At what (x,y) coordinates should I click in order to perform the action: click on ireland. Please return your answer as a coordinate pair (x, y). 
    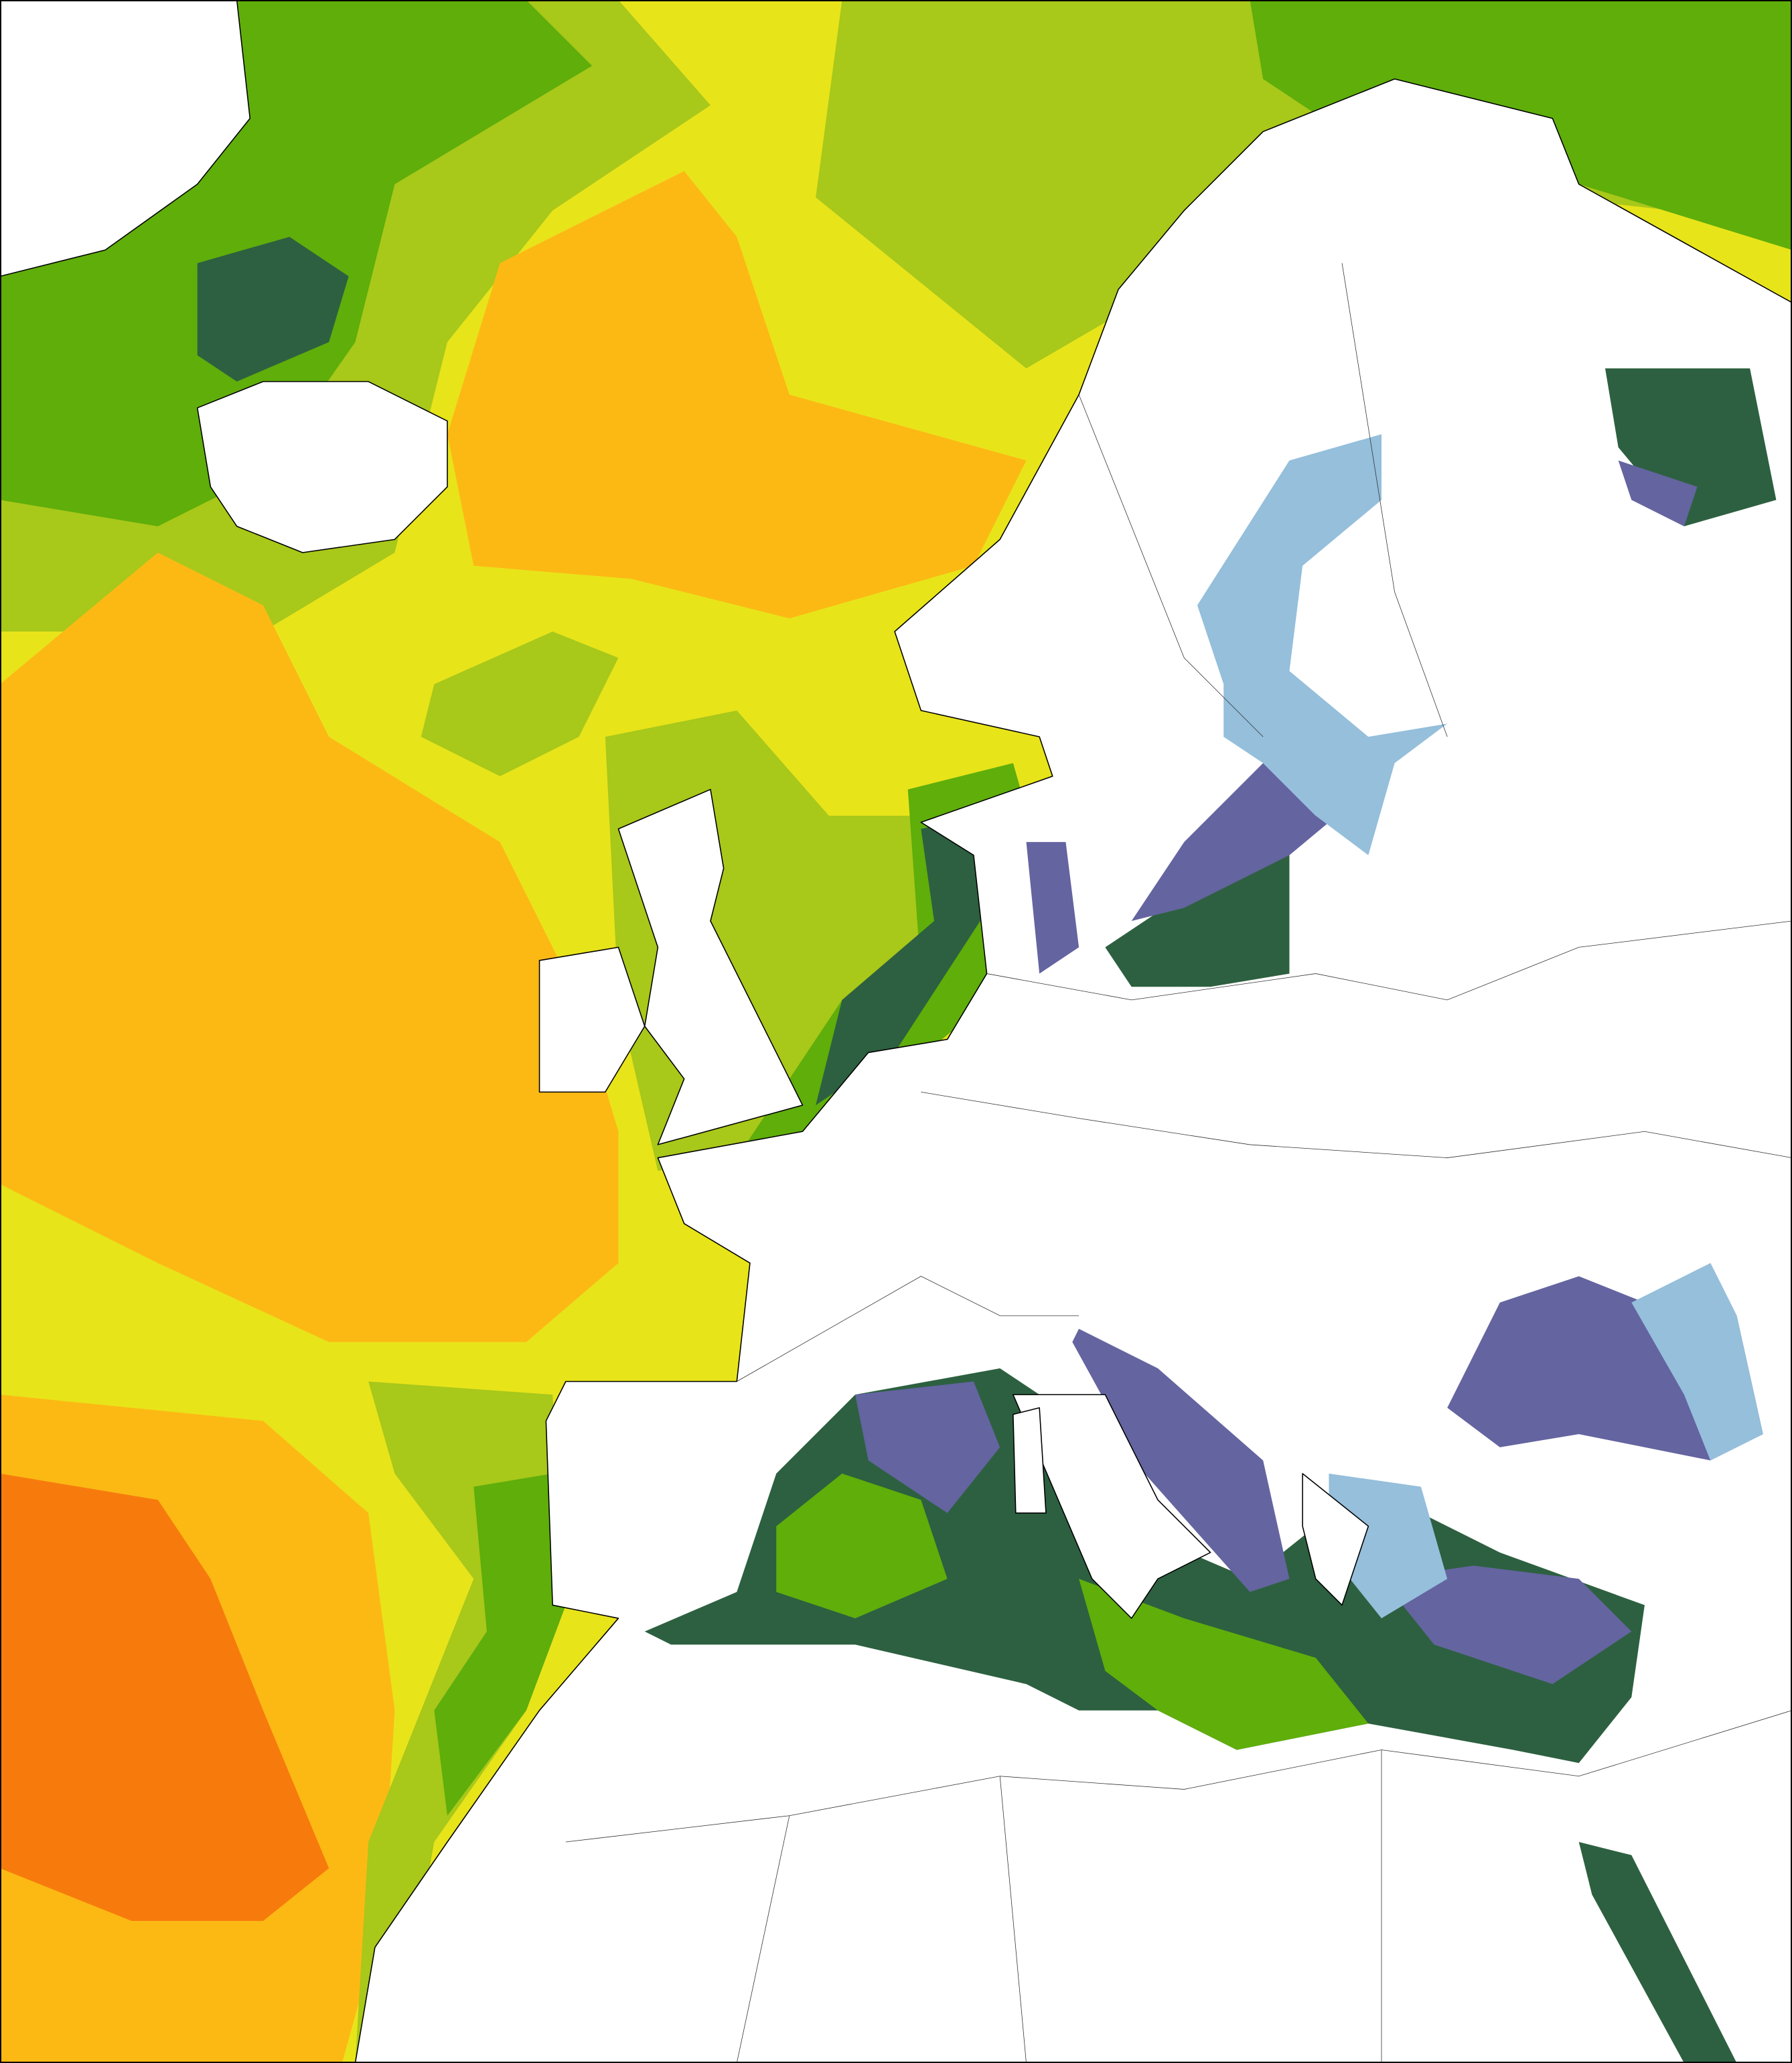
    Looking at the image, I should click on (592, 1020).